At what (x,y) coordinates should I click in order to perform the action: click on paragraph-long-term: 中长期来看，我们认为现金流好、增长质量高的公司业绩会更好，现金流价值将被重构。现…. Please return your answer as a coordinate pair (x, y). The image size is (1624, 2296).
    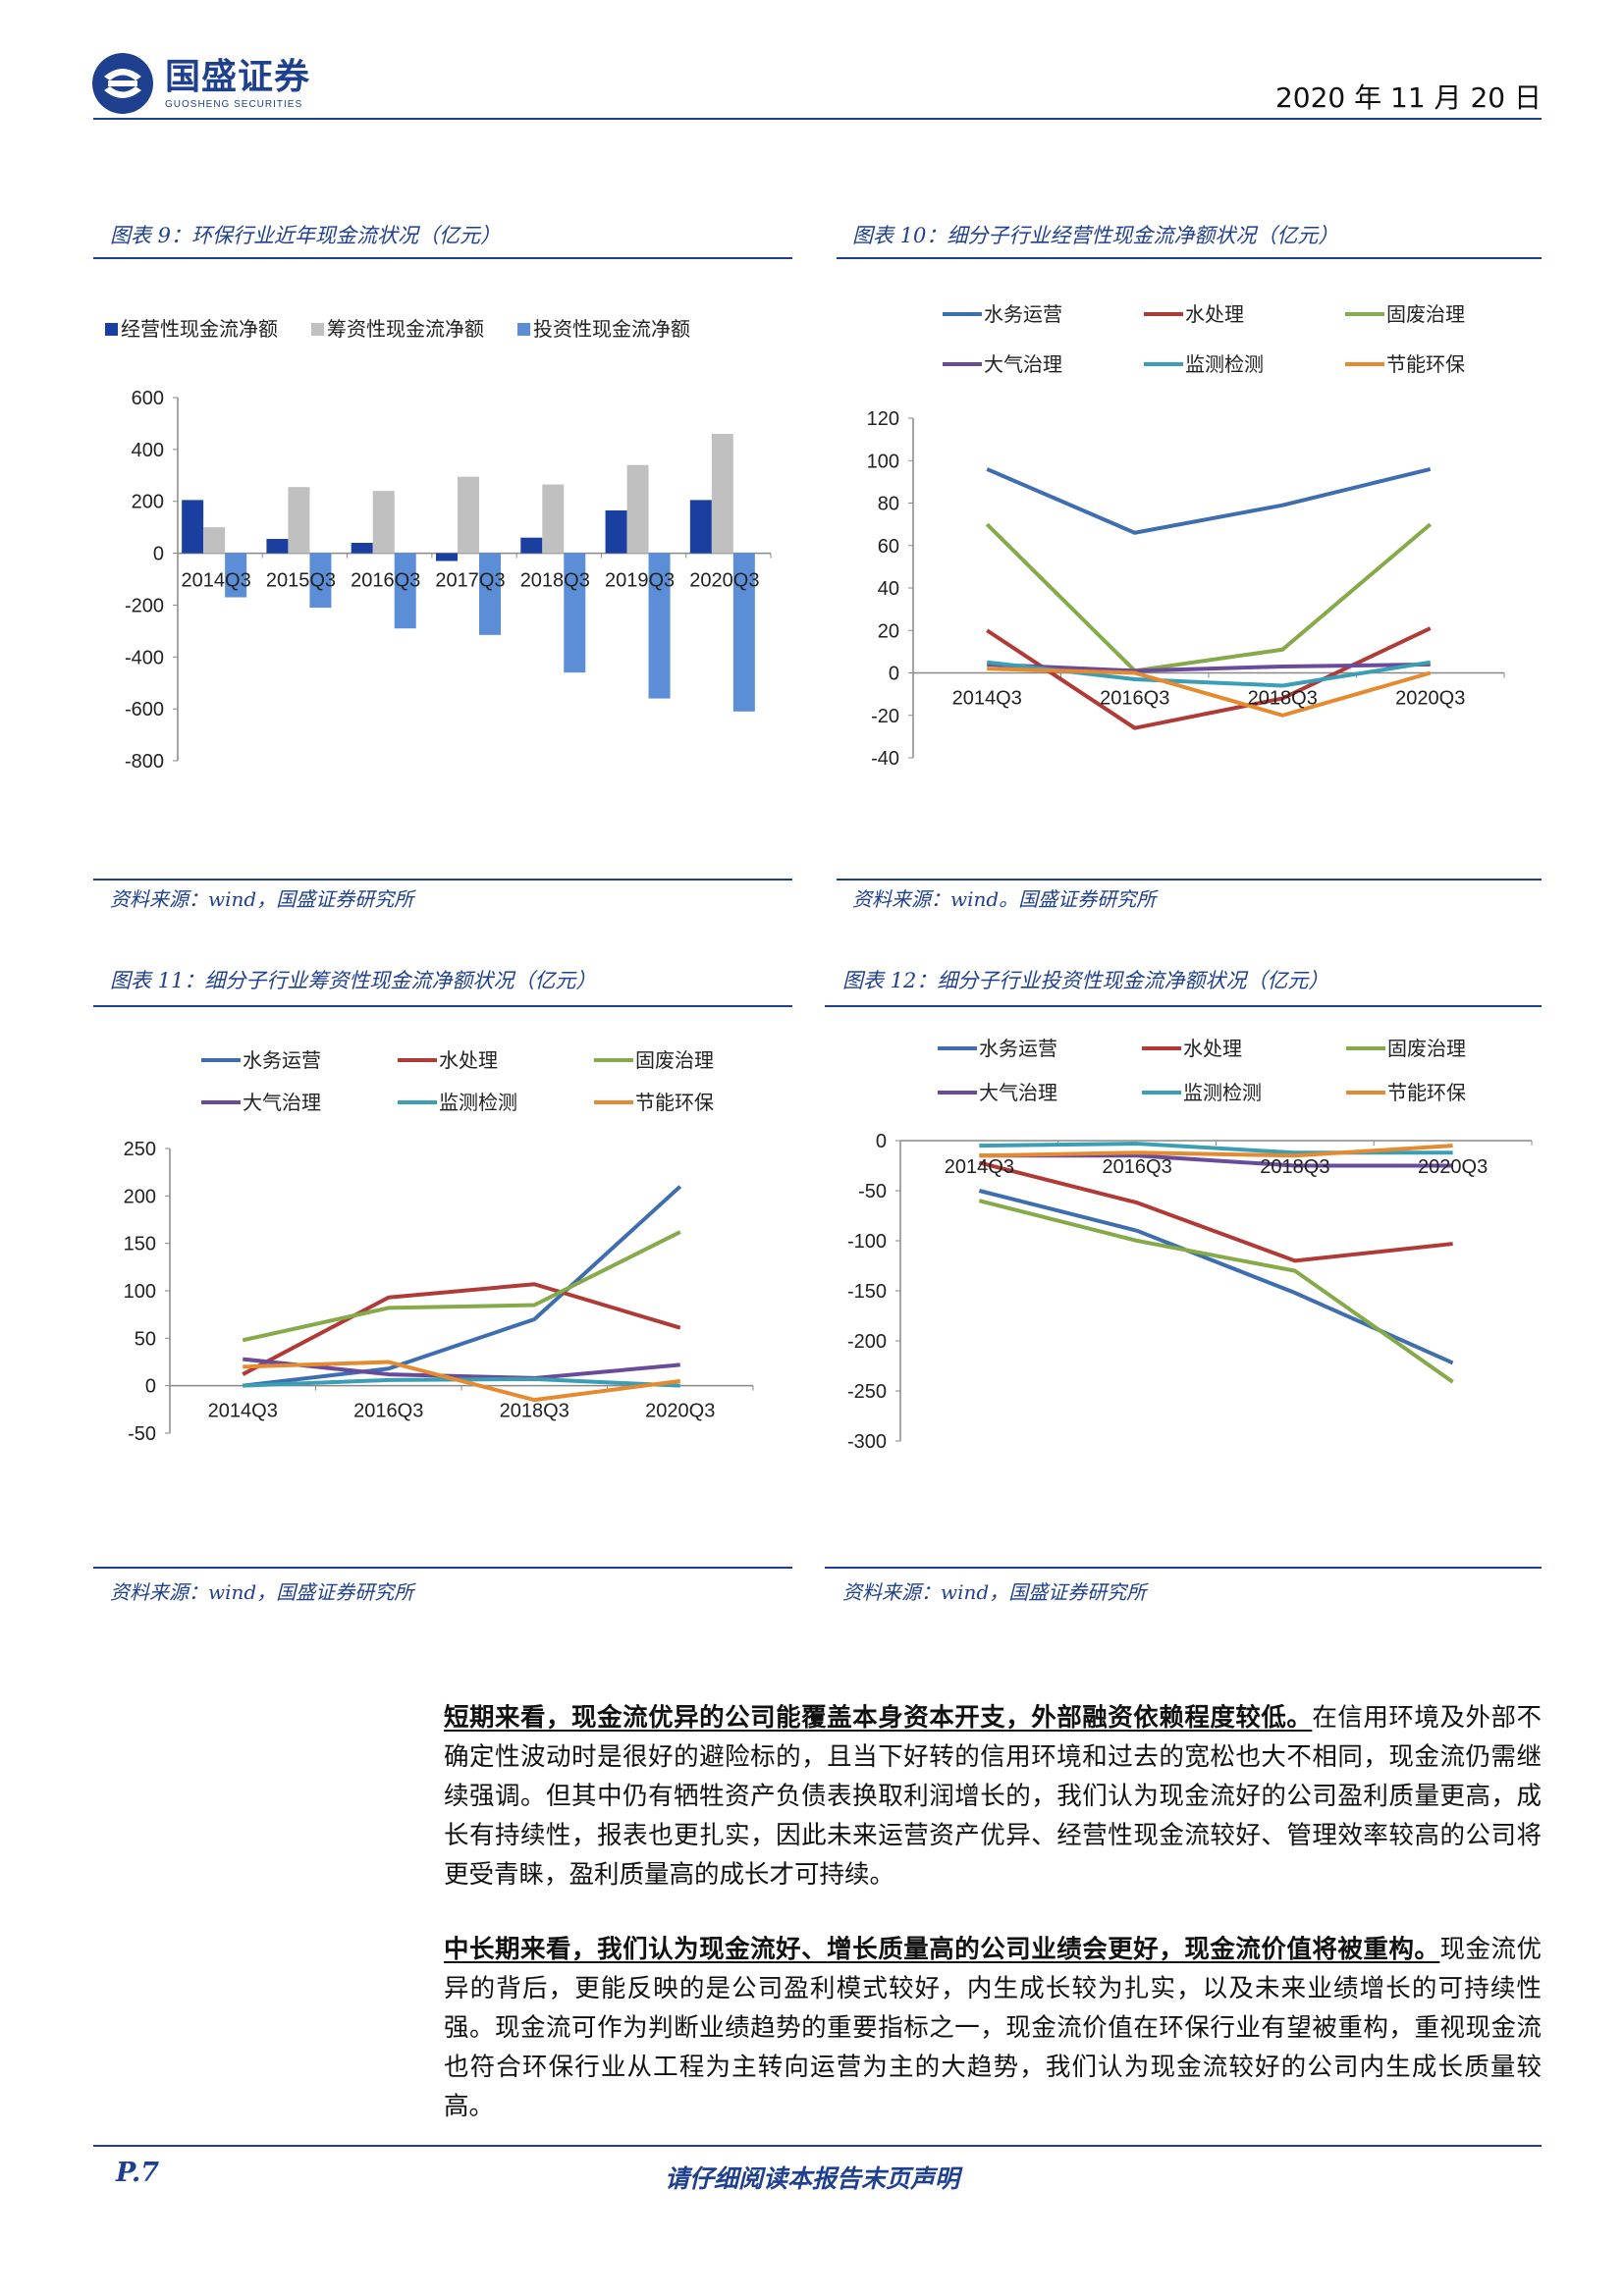
    Looking at the image, I should click on (993, 2028).